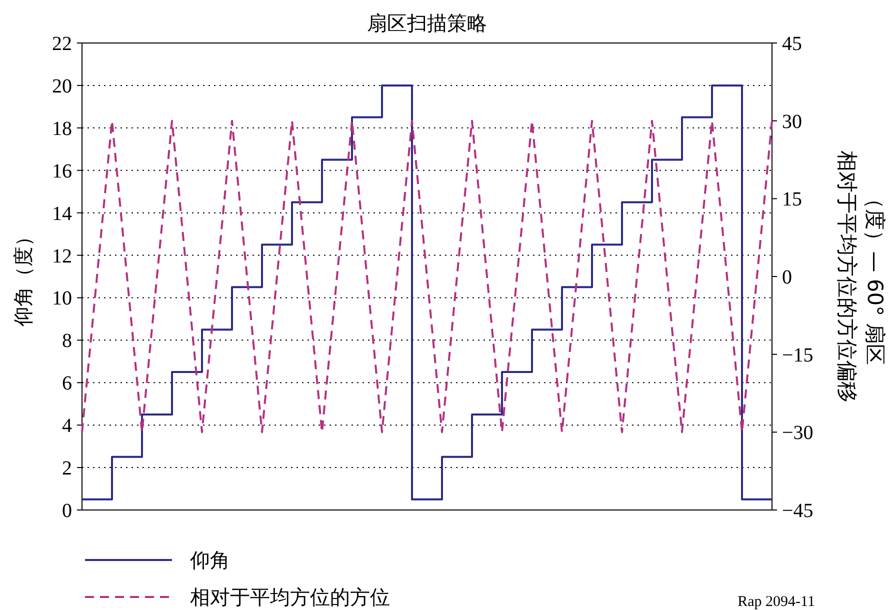 The image size is (889, 610). Describe the element at coordinates (62, 171) in the screenshot. I see `y-tick-label: 16` at that location.